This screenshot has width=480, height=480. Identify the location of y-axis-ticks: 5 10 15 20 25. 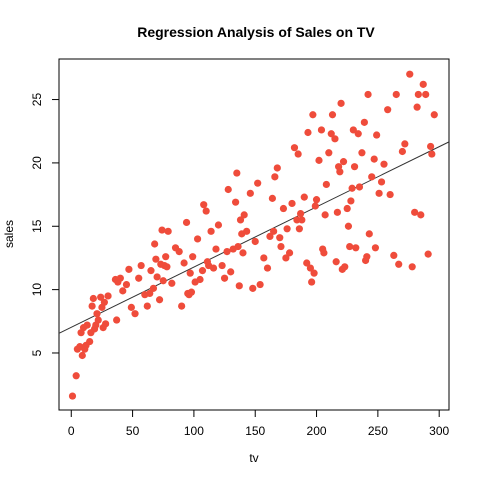
(44, 224).